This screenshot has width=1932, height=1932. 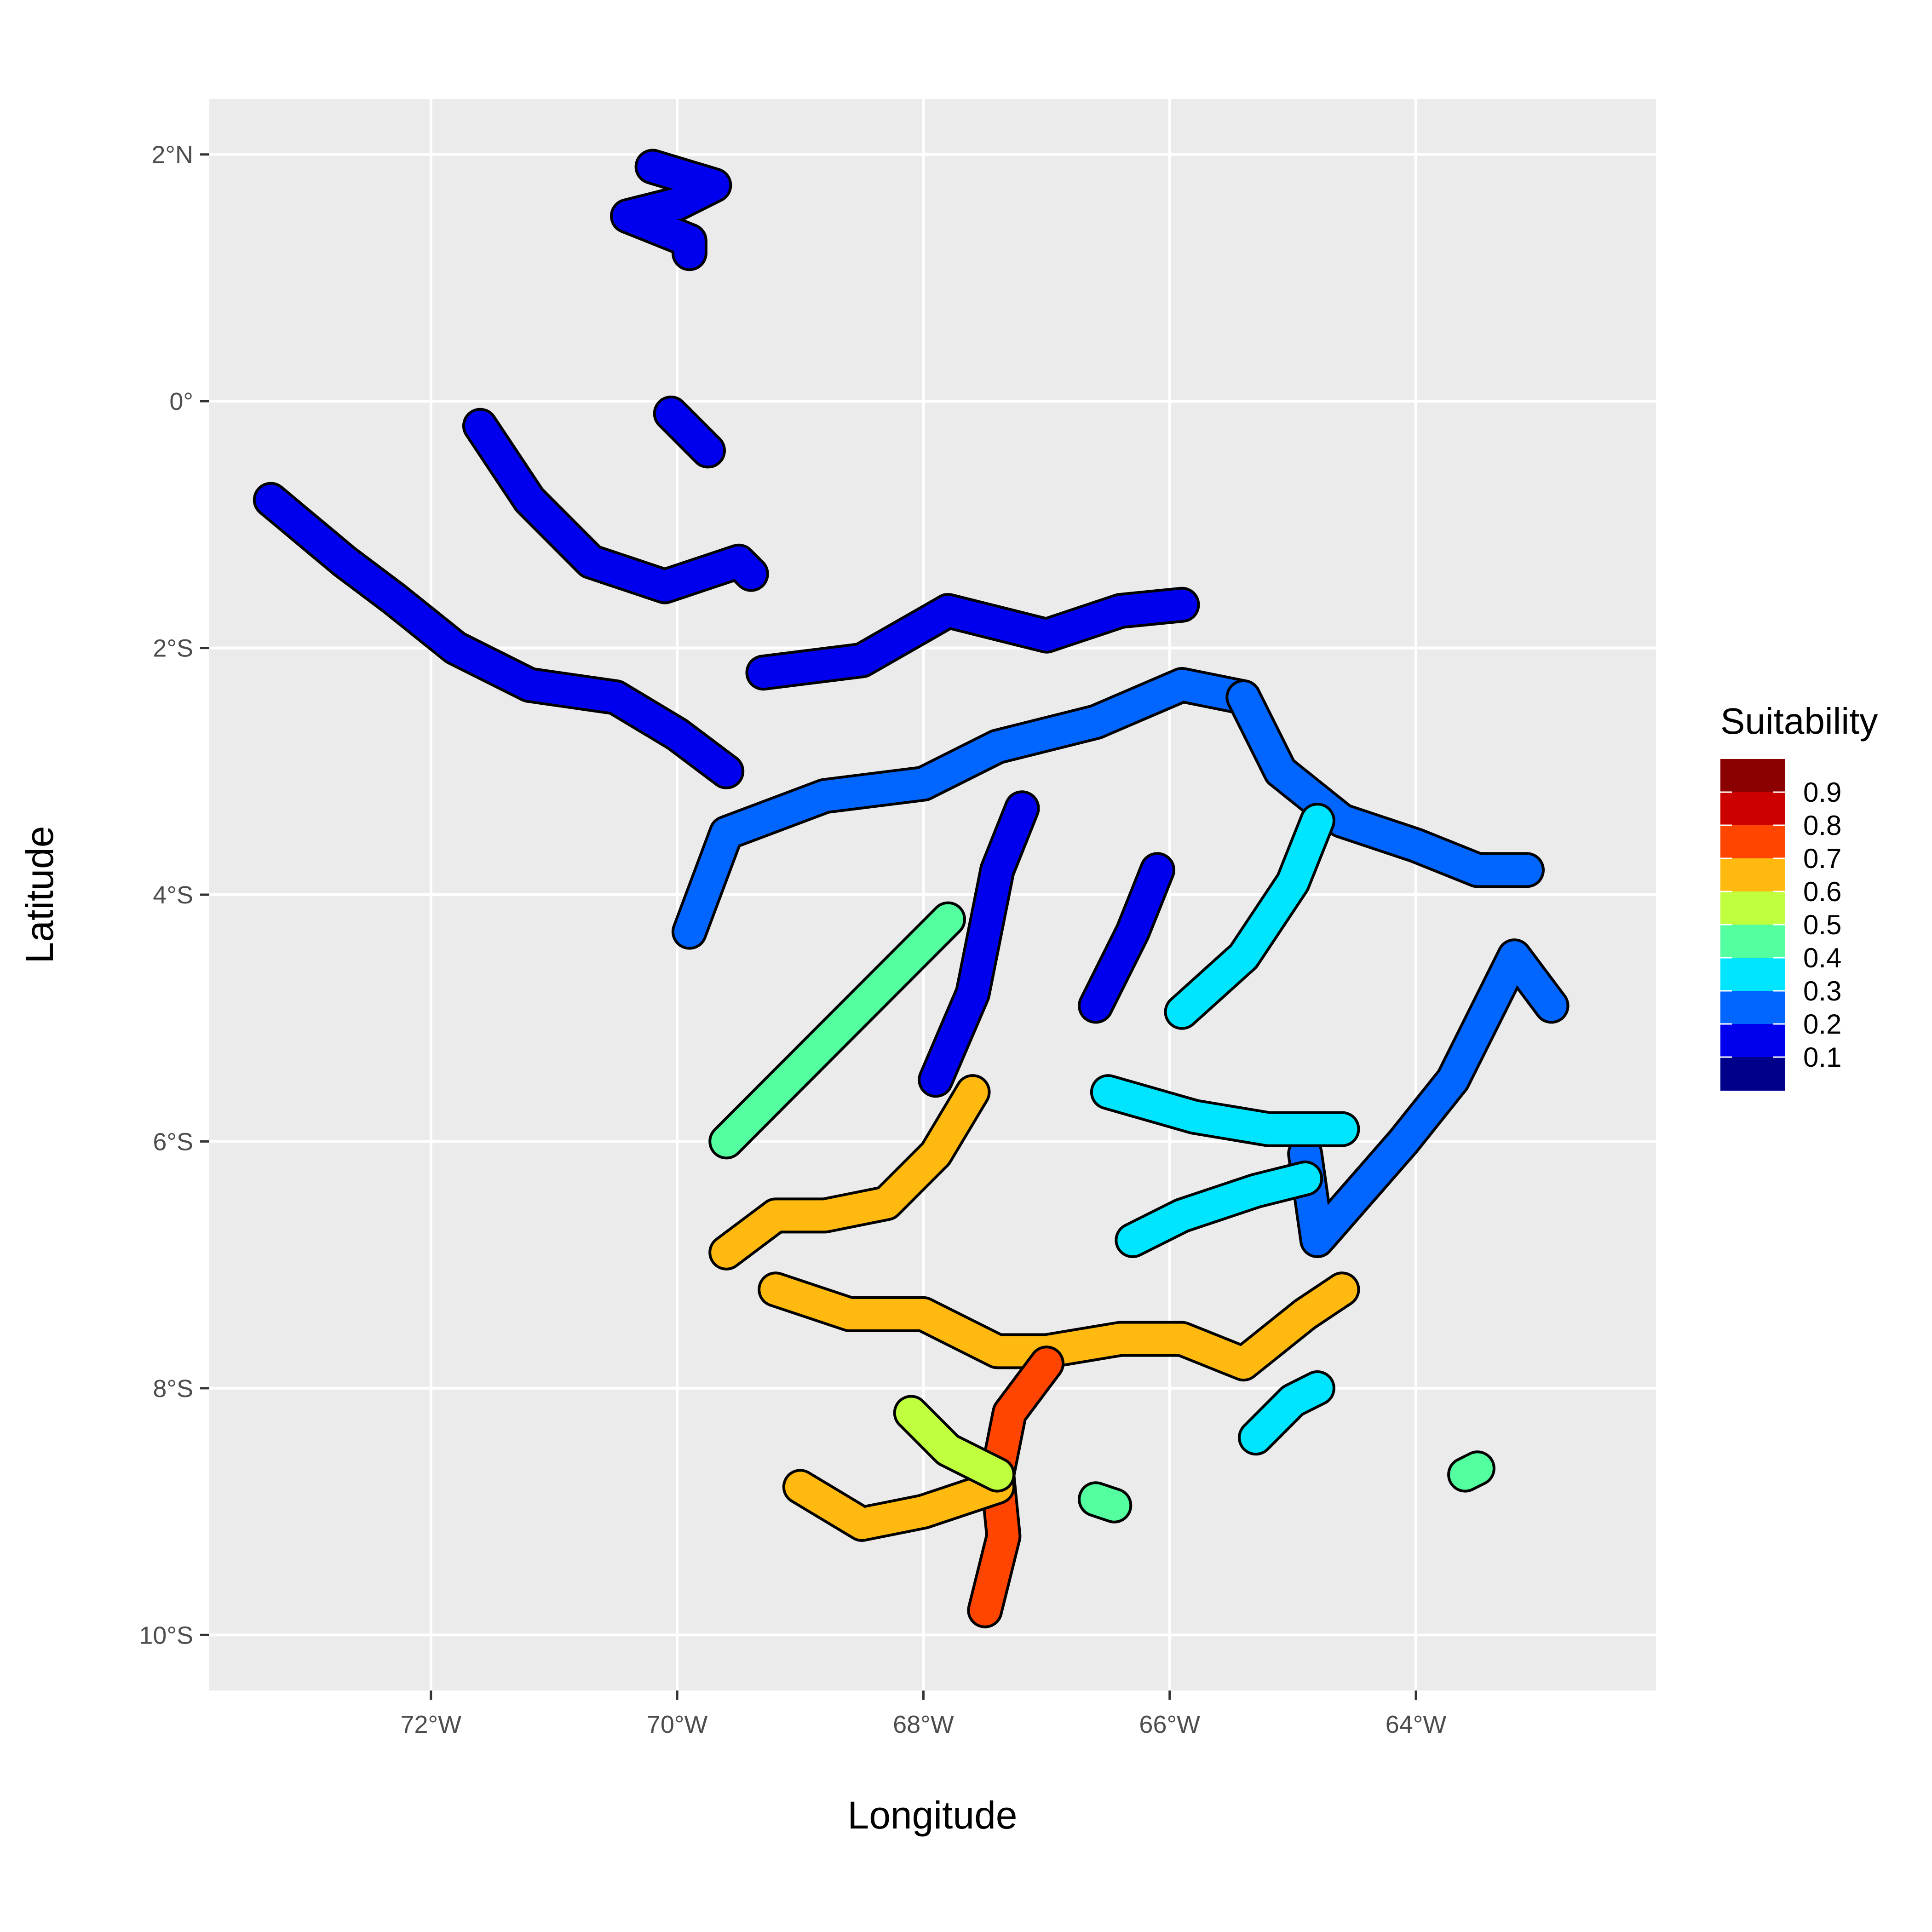 What do you see at coordinates (1416, 1724) in the screenshot?
I see `x-tick-label: 64°W` at bounding box center [1416, 1724].